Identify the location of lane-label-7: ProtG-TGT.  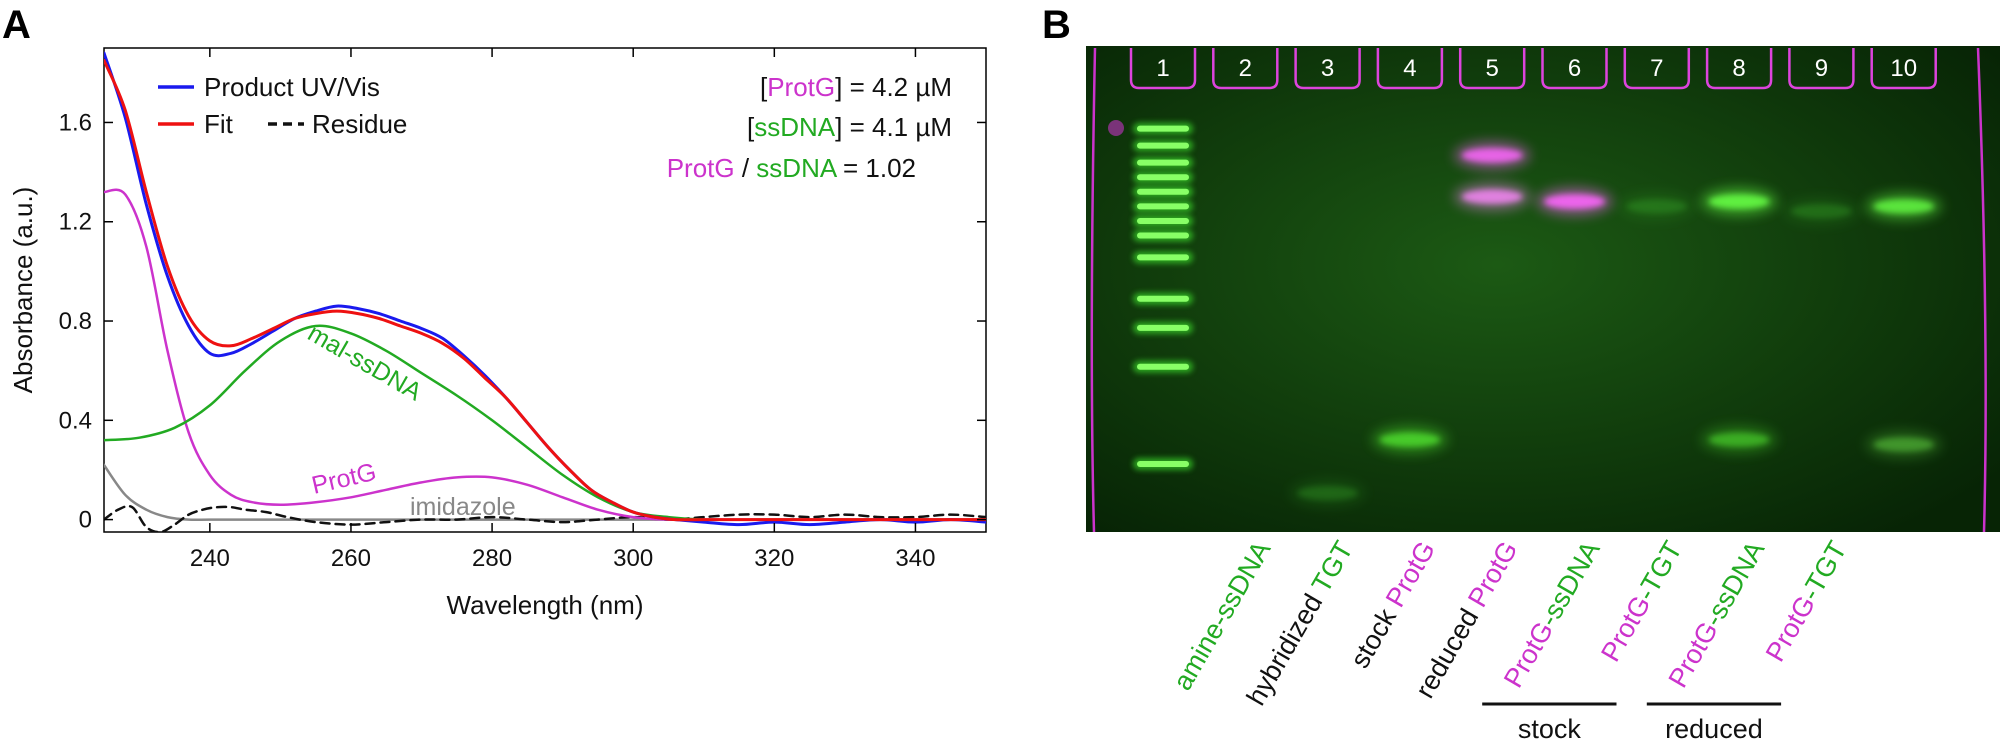
(1641, 601).